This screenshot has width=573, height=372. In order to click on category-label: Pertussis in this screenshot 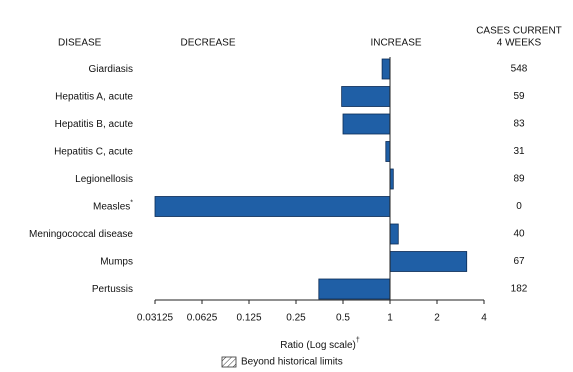, I will do `click(112, 289)`.